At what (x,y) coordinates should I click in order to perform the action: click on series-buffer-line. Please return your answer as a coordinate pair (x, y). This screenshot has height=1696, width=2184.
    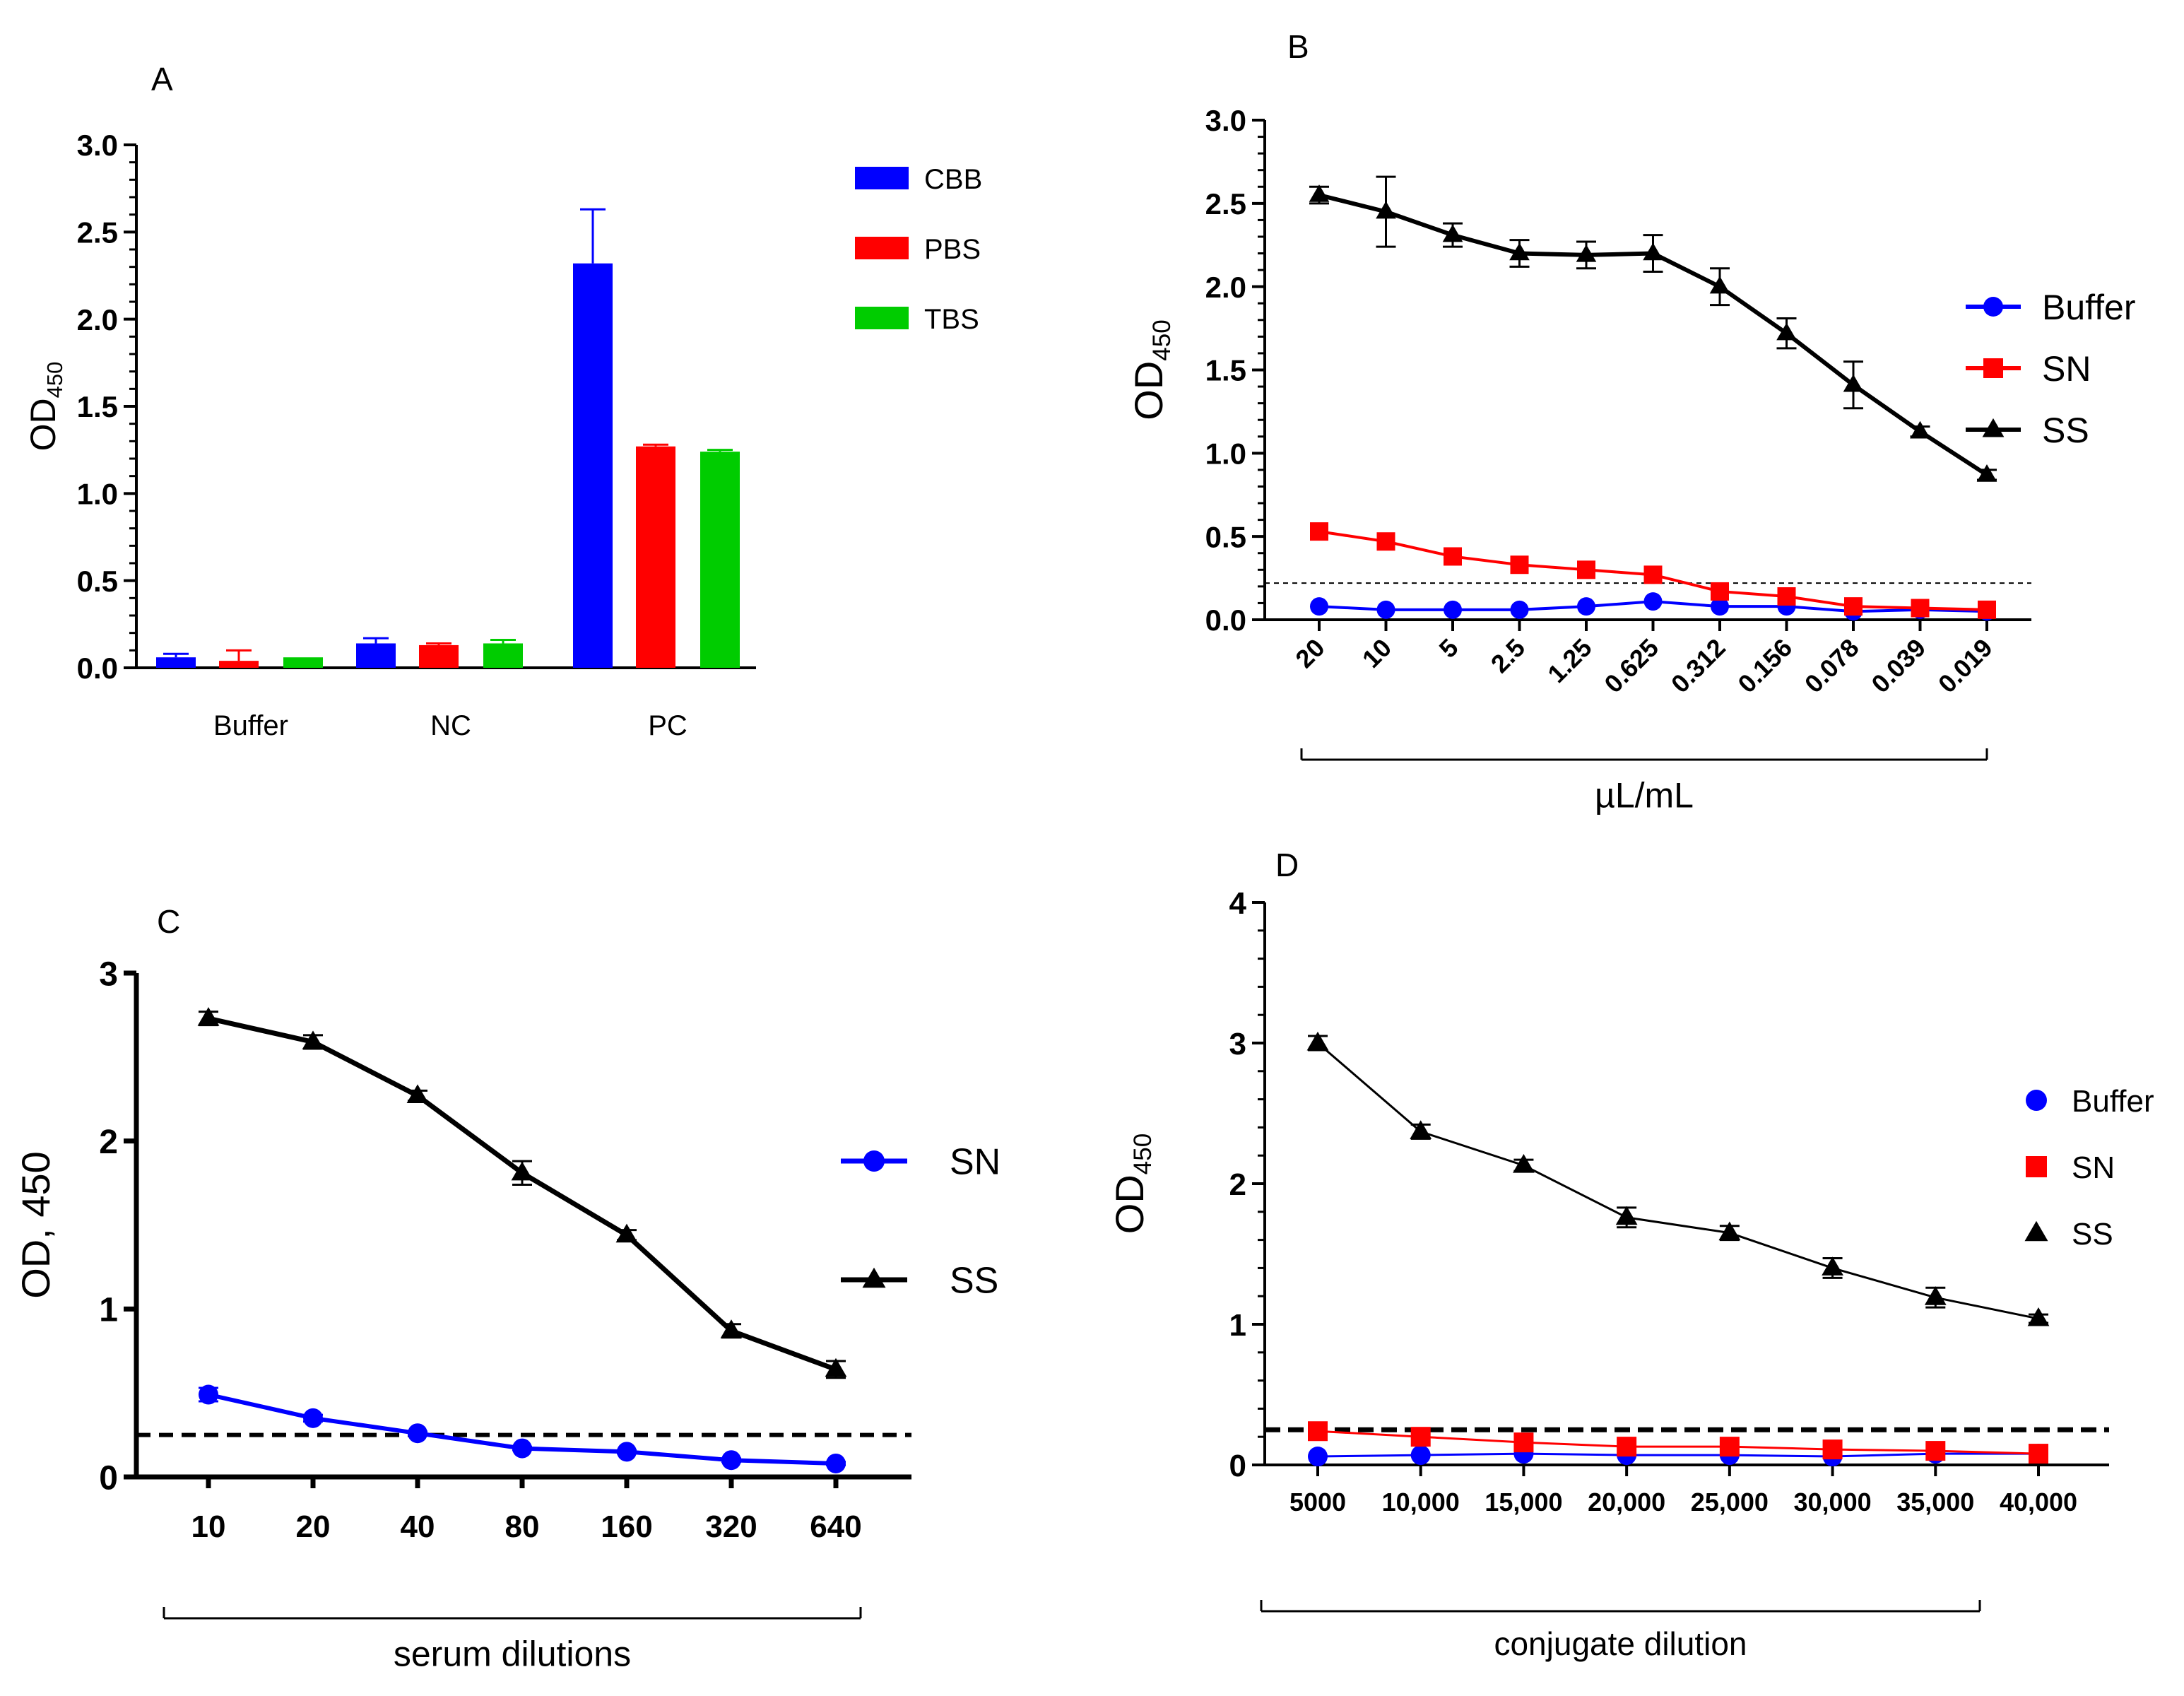
    Looking at the image, I should click on (1678, 1455).